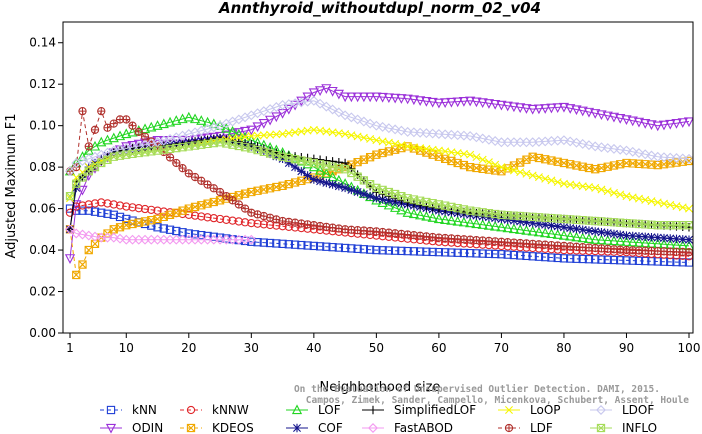  Describe the element at coordinates (529, 410) in the screenshot. I see `legend-item-loop: LoOP` at that location.